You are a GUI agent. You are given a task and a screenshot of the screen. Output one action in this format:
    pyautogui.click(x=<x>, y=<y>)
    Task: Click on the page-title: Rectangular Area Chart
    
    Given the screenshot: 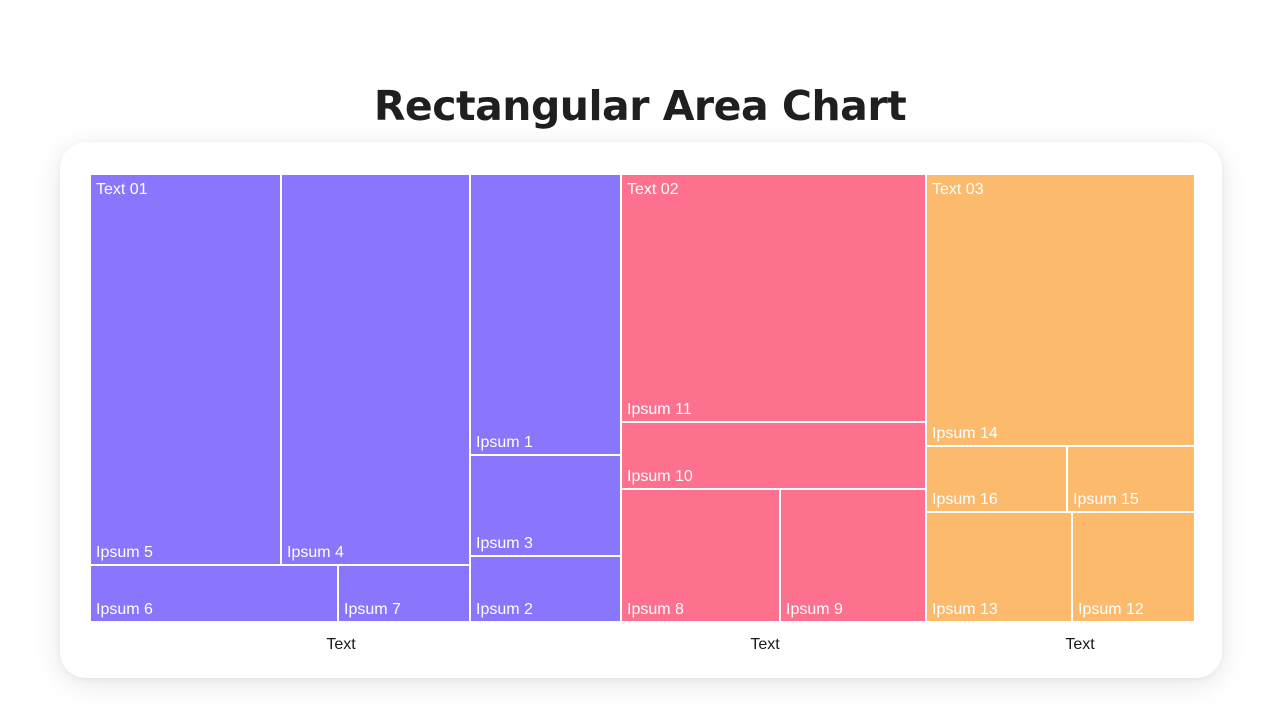 What is the action you would take?
    pyautogui.click(x=640, y=106)
    